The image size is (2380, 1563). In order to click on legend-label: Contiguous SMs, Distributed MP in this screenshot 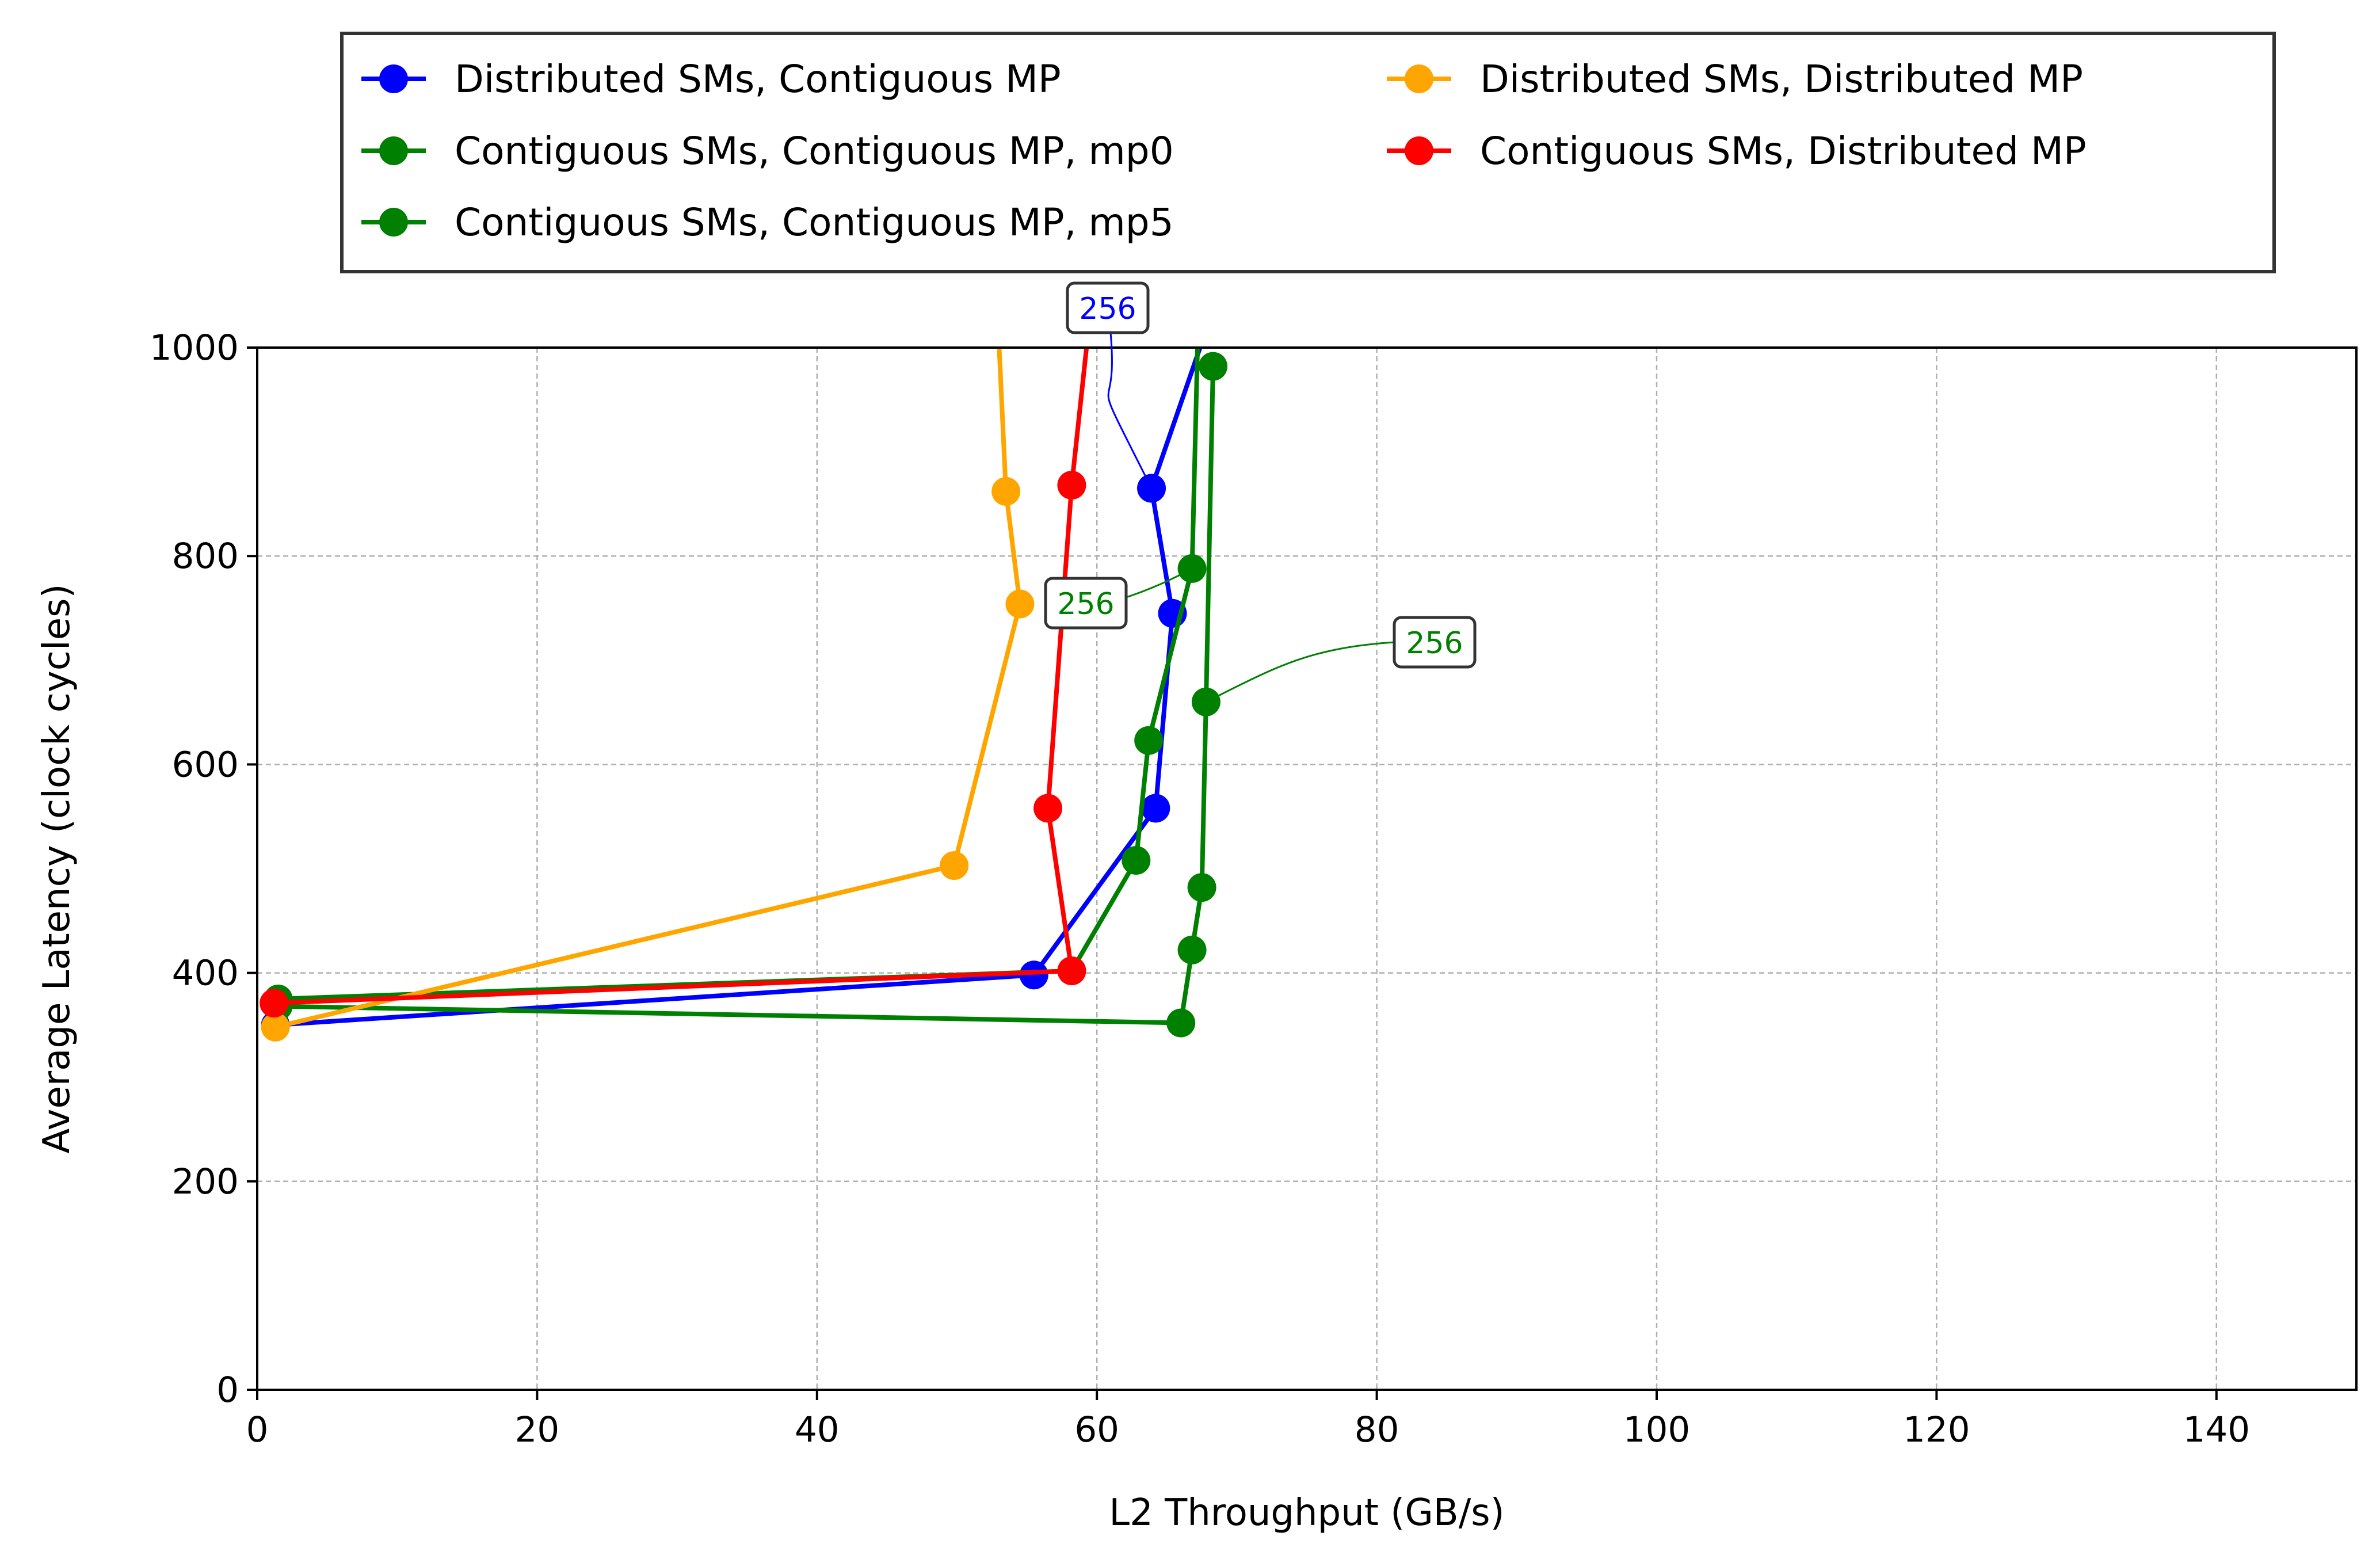, I will do `click(1784, 151)`.